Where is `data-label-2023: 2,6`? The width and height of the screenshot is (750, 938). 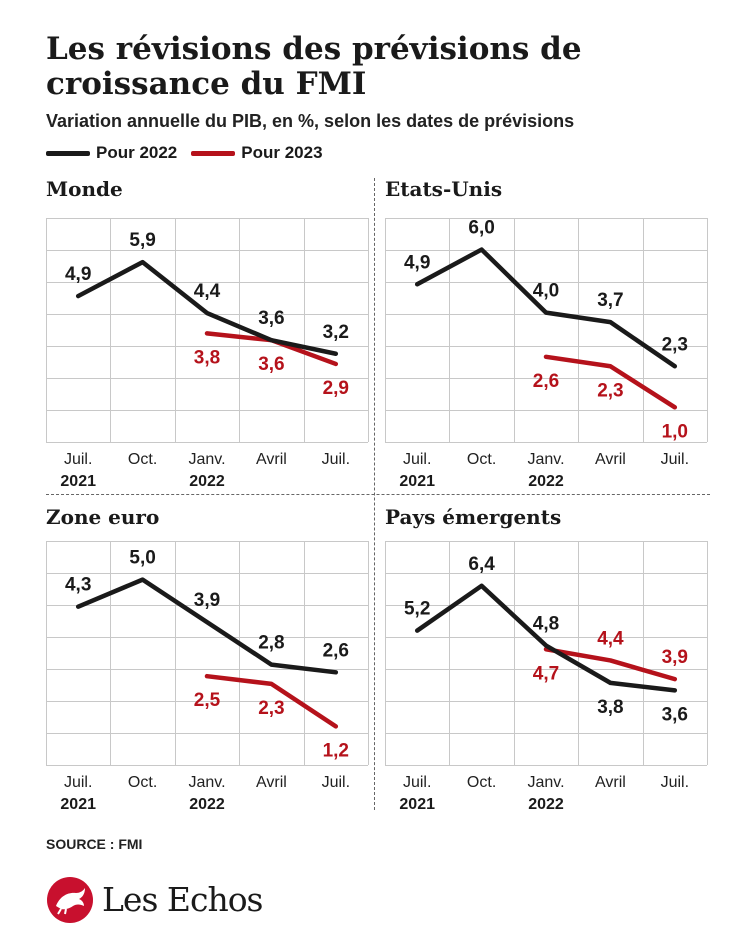 data-label-2023: 2,6 is located at coordinates (546, 381).